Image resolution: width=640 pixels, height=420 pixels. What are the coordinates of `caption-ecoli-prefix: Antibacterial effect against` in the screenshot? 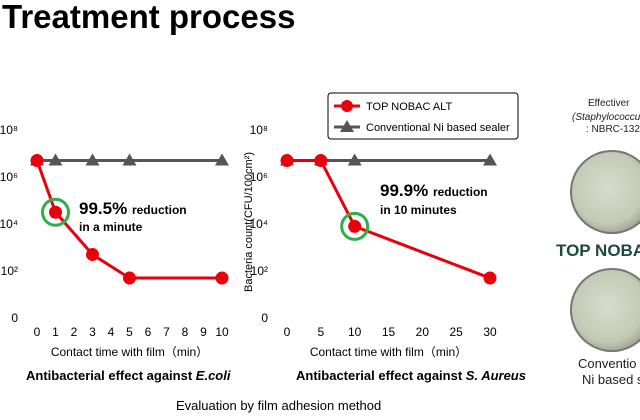 It's located at (111, 375).